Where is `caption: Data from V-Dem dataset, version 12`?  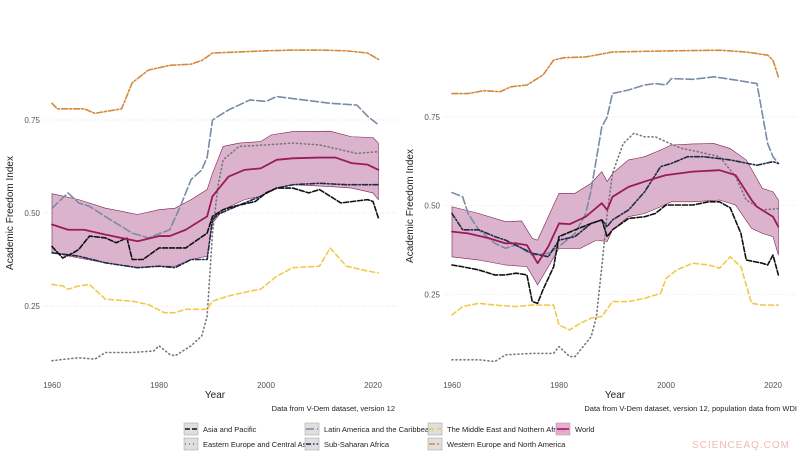 caption: Data from V-Dem dataset, version 12 is located at coordinates (333, 408).